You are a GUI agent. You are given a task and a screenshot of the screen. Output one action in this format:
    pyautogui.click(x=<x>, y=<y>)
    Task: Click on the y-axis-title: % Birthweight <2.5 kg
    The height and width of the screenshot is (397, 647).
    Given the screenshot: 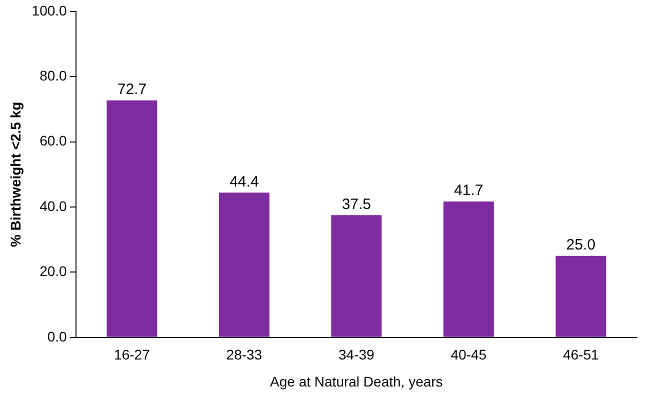 What is the action you would take?
    pyautogui.click(x=15, y=174)
    